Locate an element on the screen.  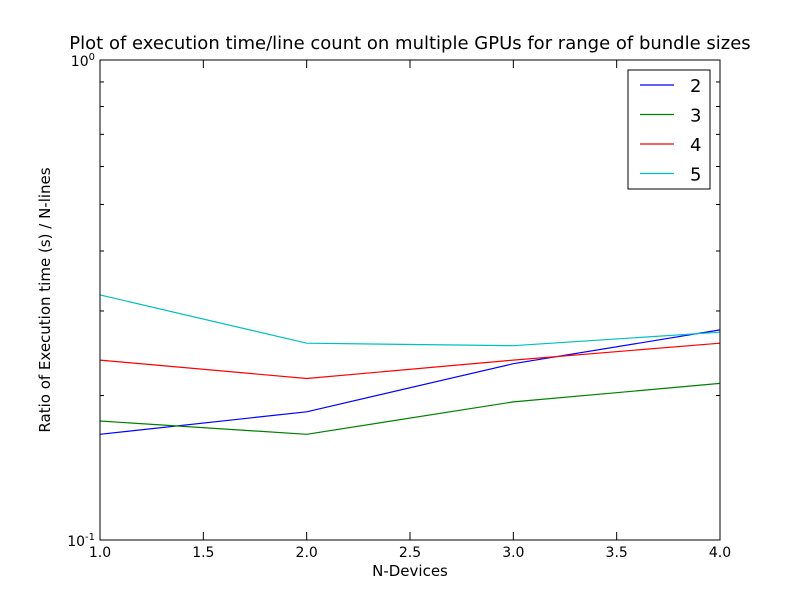
legend-label-4: 4 is located at coordinates (695, 145).